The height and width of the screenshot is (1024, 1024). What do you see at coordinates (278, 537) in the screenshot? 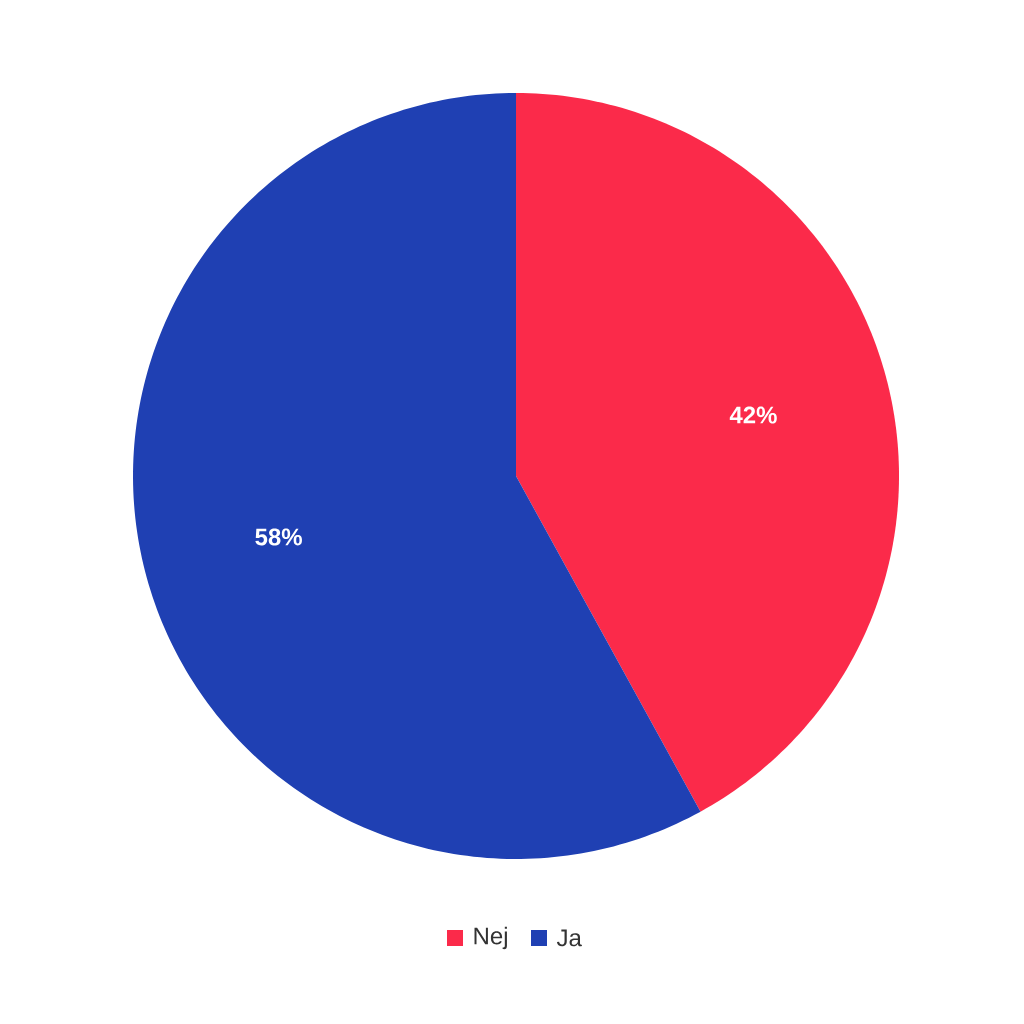
I see `data-label: 58%` at bounding box center [278, 537].